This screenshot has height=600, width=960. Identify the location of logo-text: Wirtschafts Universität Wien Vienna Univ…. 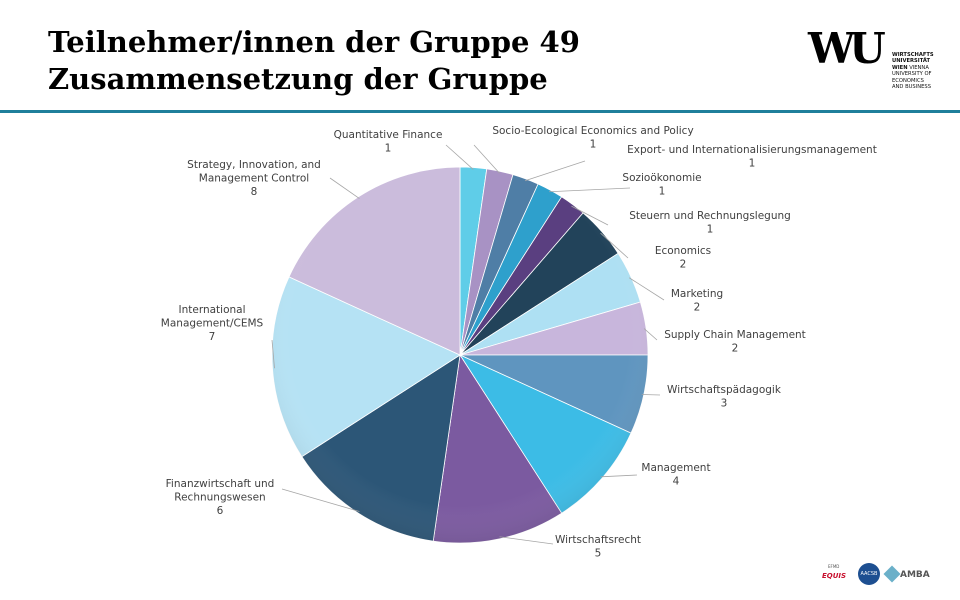
(917, 71).